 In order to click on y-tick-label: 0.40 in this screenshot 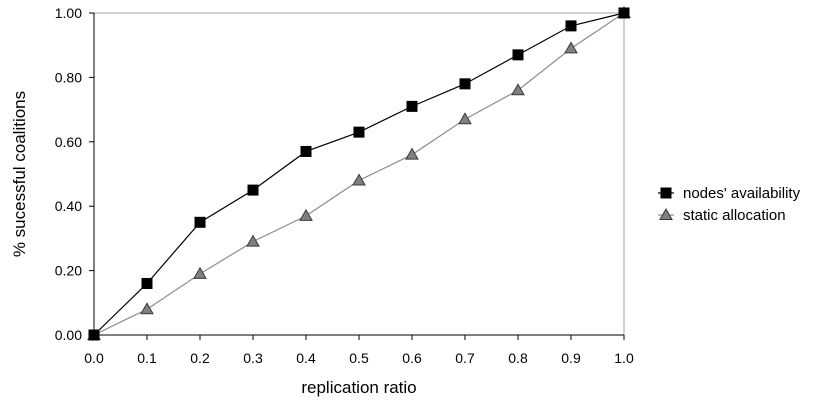, I will do `click(68, 206)`.